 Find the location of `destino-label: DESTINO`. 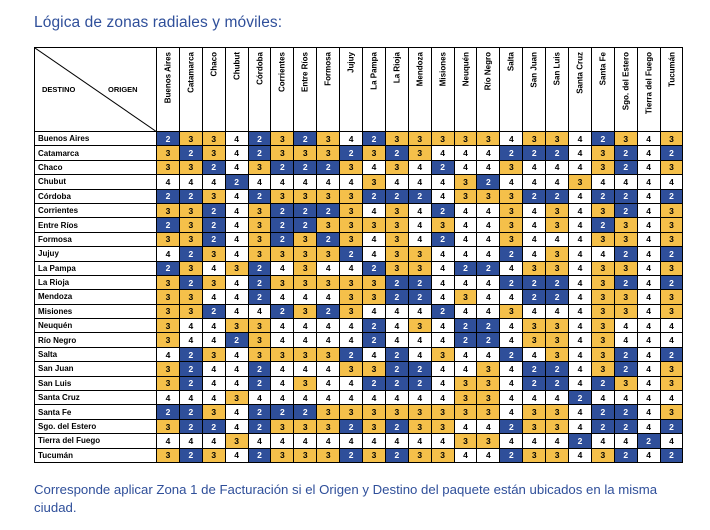

destino-label: DESTINO is located at coordinates (59, 89).